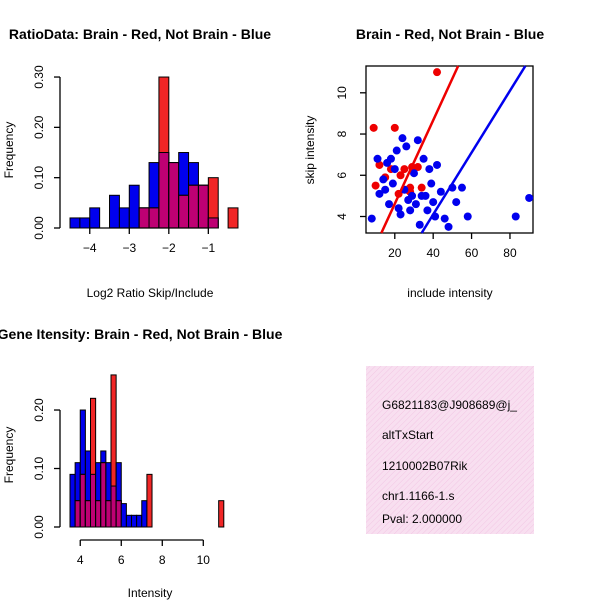 Image resolution: width=600 pixels, height=600 pixels. What do you see at coordinates (422, 519) in the screenshot?
I see `info-pval: Pval: 2.000000` at bounding box center [422, 519].